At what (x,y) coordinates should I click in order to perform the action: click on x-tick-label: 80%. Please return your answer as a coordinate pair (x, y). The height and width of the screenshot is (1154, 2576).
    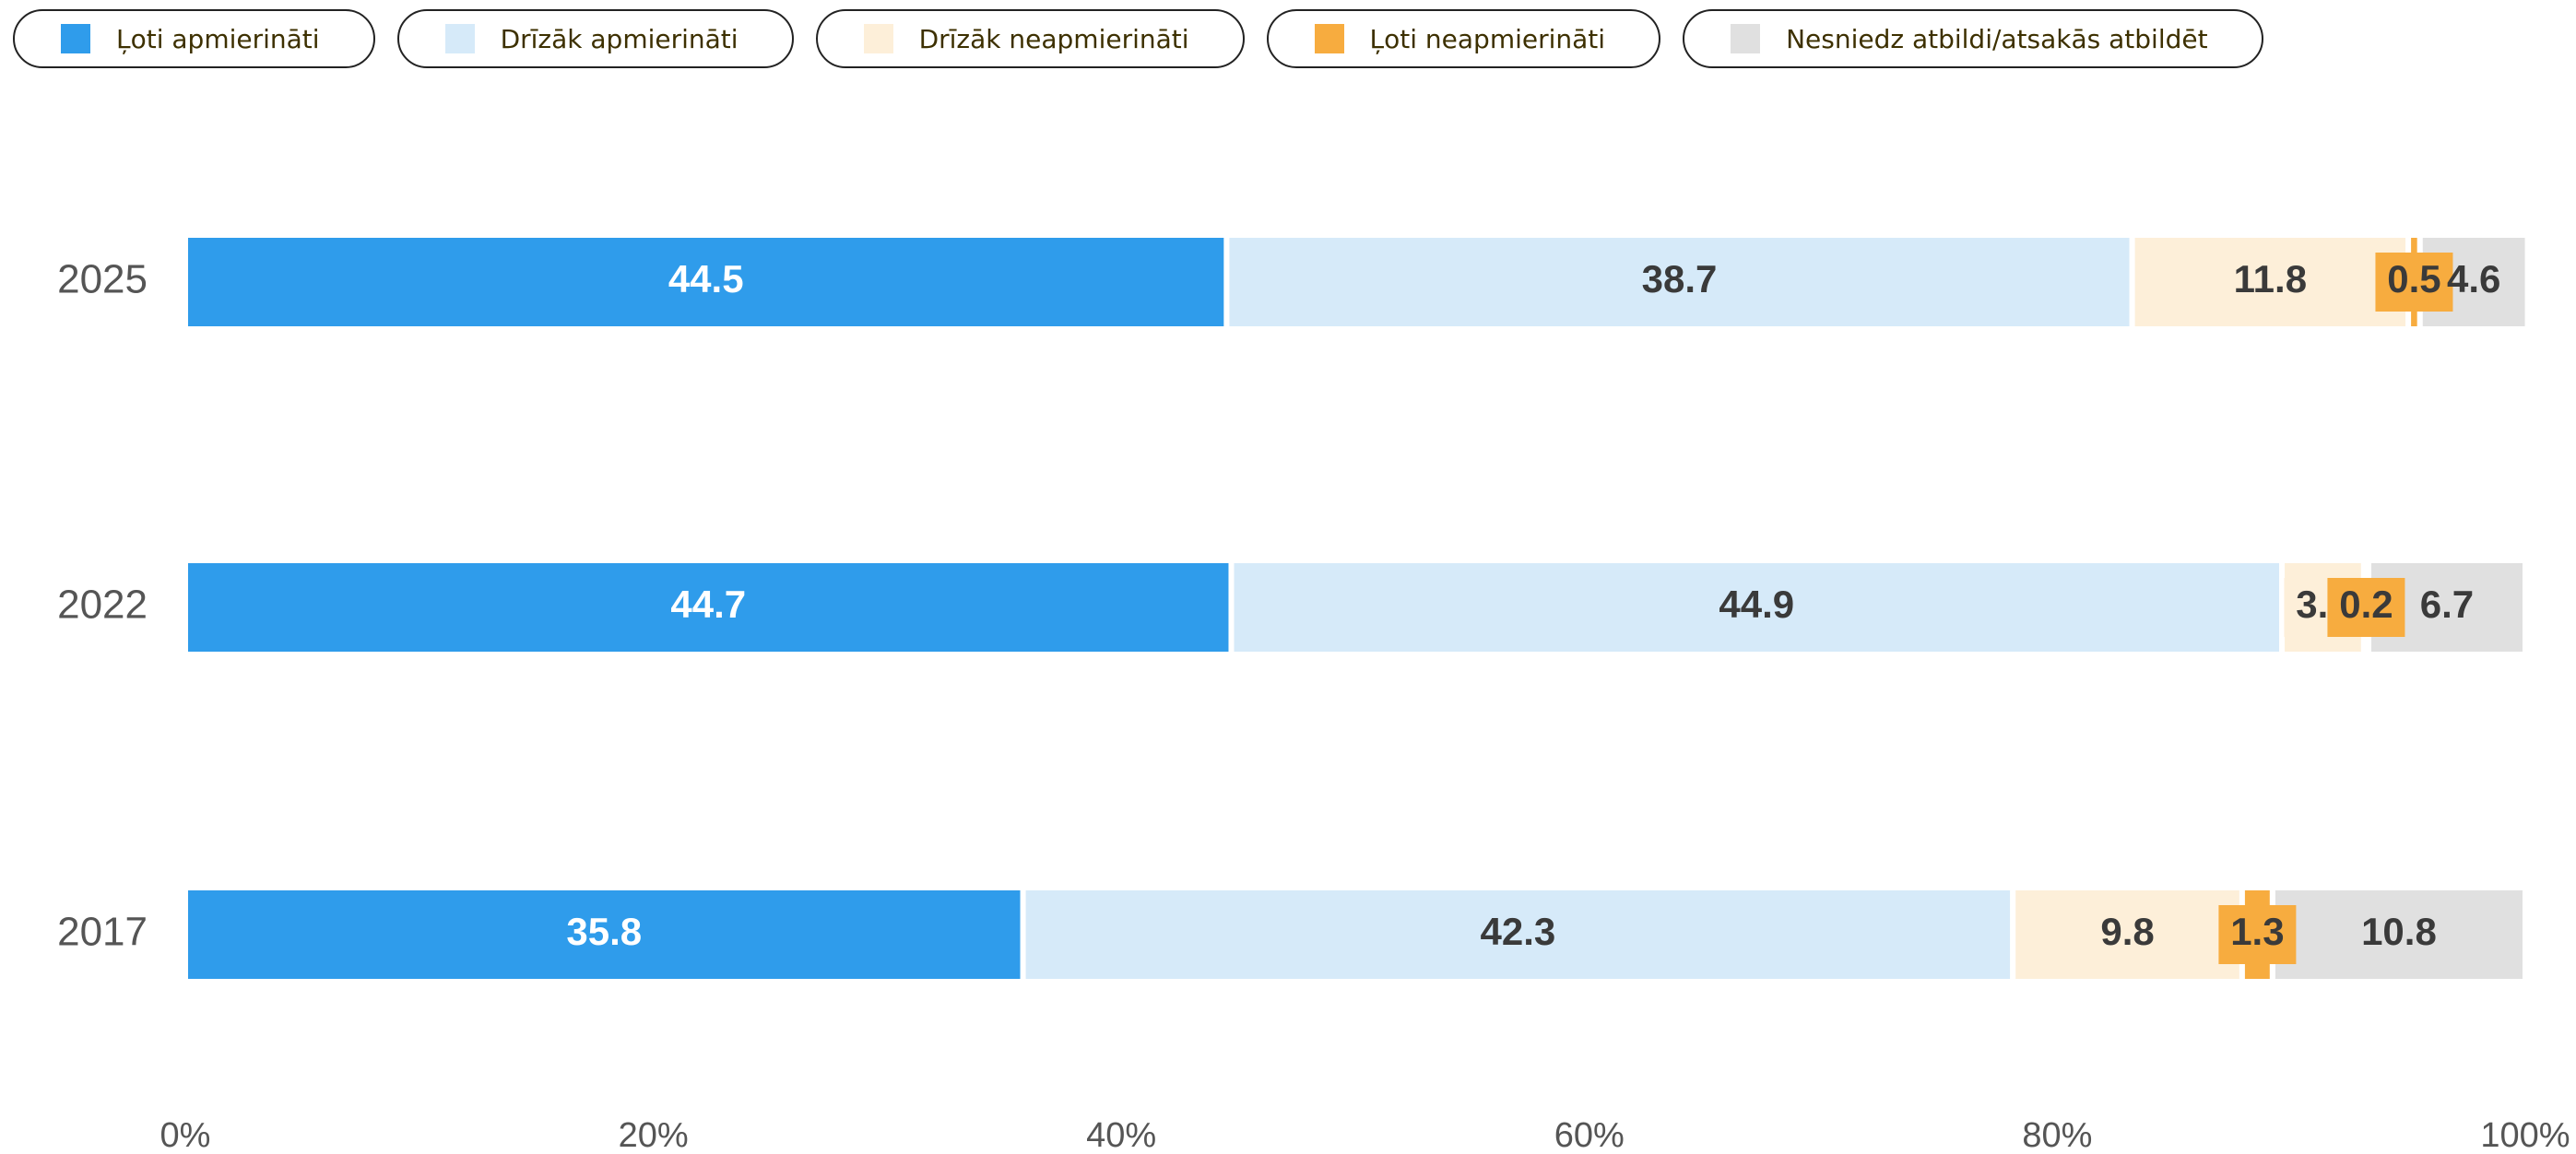
    Looking at the image, I should click on (2057, 1135).